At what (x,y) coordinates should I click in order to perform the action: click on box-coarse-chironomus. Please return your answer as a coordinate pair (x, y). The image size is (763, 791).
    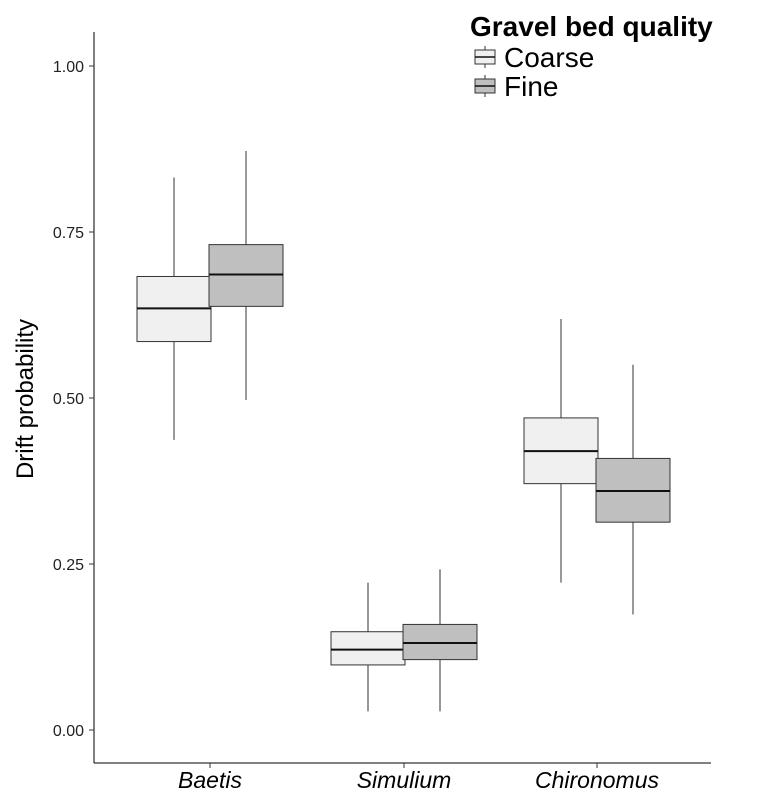
    Looking at the image, I should click on (561, 450).